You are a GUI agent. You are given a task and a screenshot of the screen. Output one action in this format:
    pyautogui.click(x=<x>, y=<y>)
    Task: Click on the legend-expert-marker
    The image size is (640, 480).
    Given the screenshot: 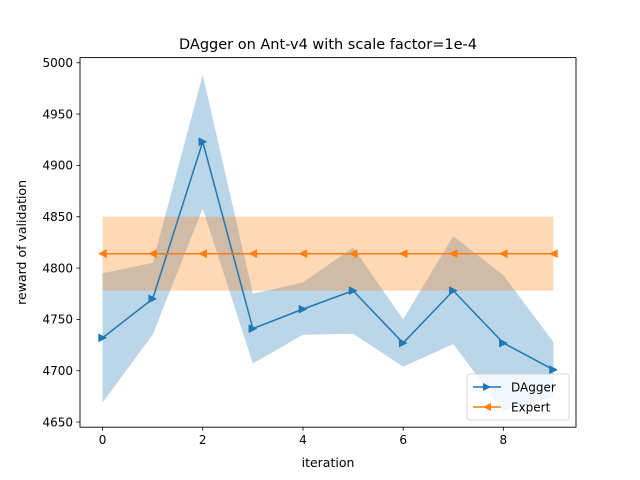 What is the action you would take?
    pyautogui.click(x=487, y=407)
    